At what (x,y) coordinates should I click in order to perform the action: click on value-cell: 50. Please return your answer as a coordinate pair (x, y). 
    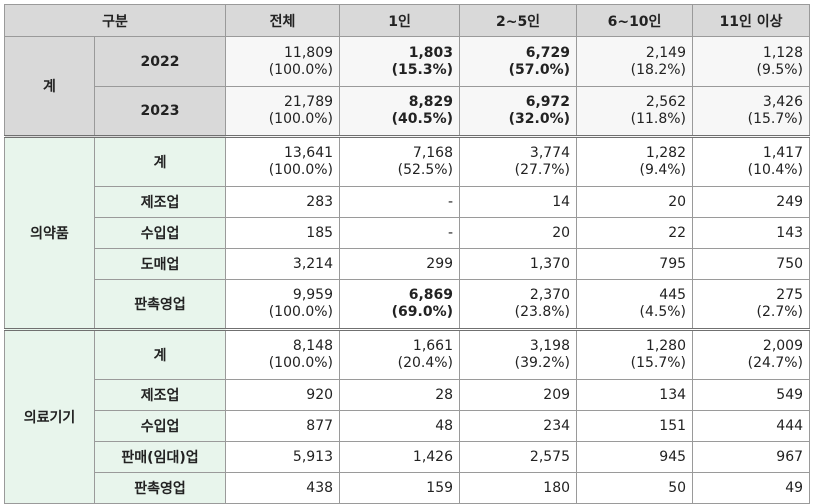
    Looking at the image, I should click on (635, 488).